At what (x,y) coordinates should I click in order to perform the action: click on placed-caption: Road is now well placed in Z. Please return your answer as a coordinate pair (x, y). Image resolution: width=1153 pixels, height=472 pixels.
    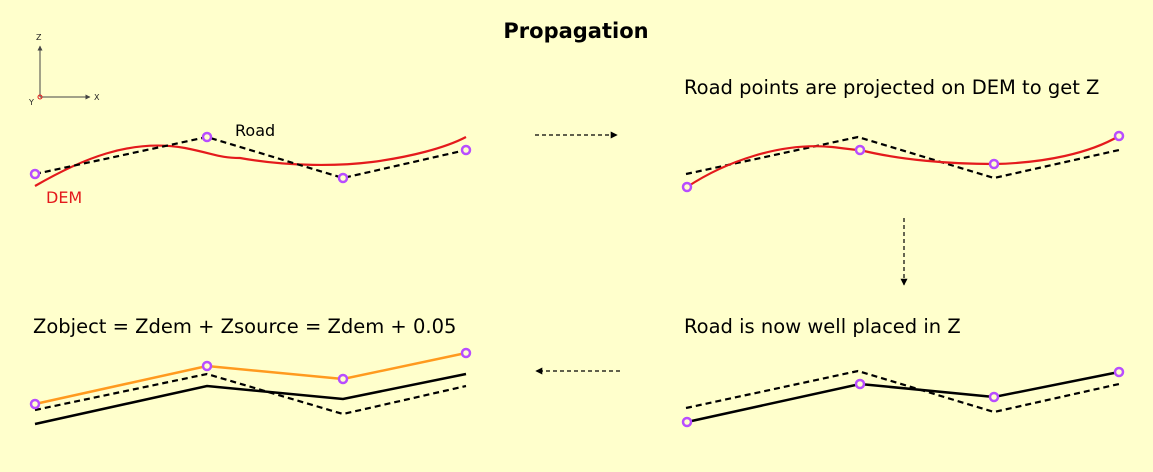
    Looking at the image, I should click on (822, 326).